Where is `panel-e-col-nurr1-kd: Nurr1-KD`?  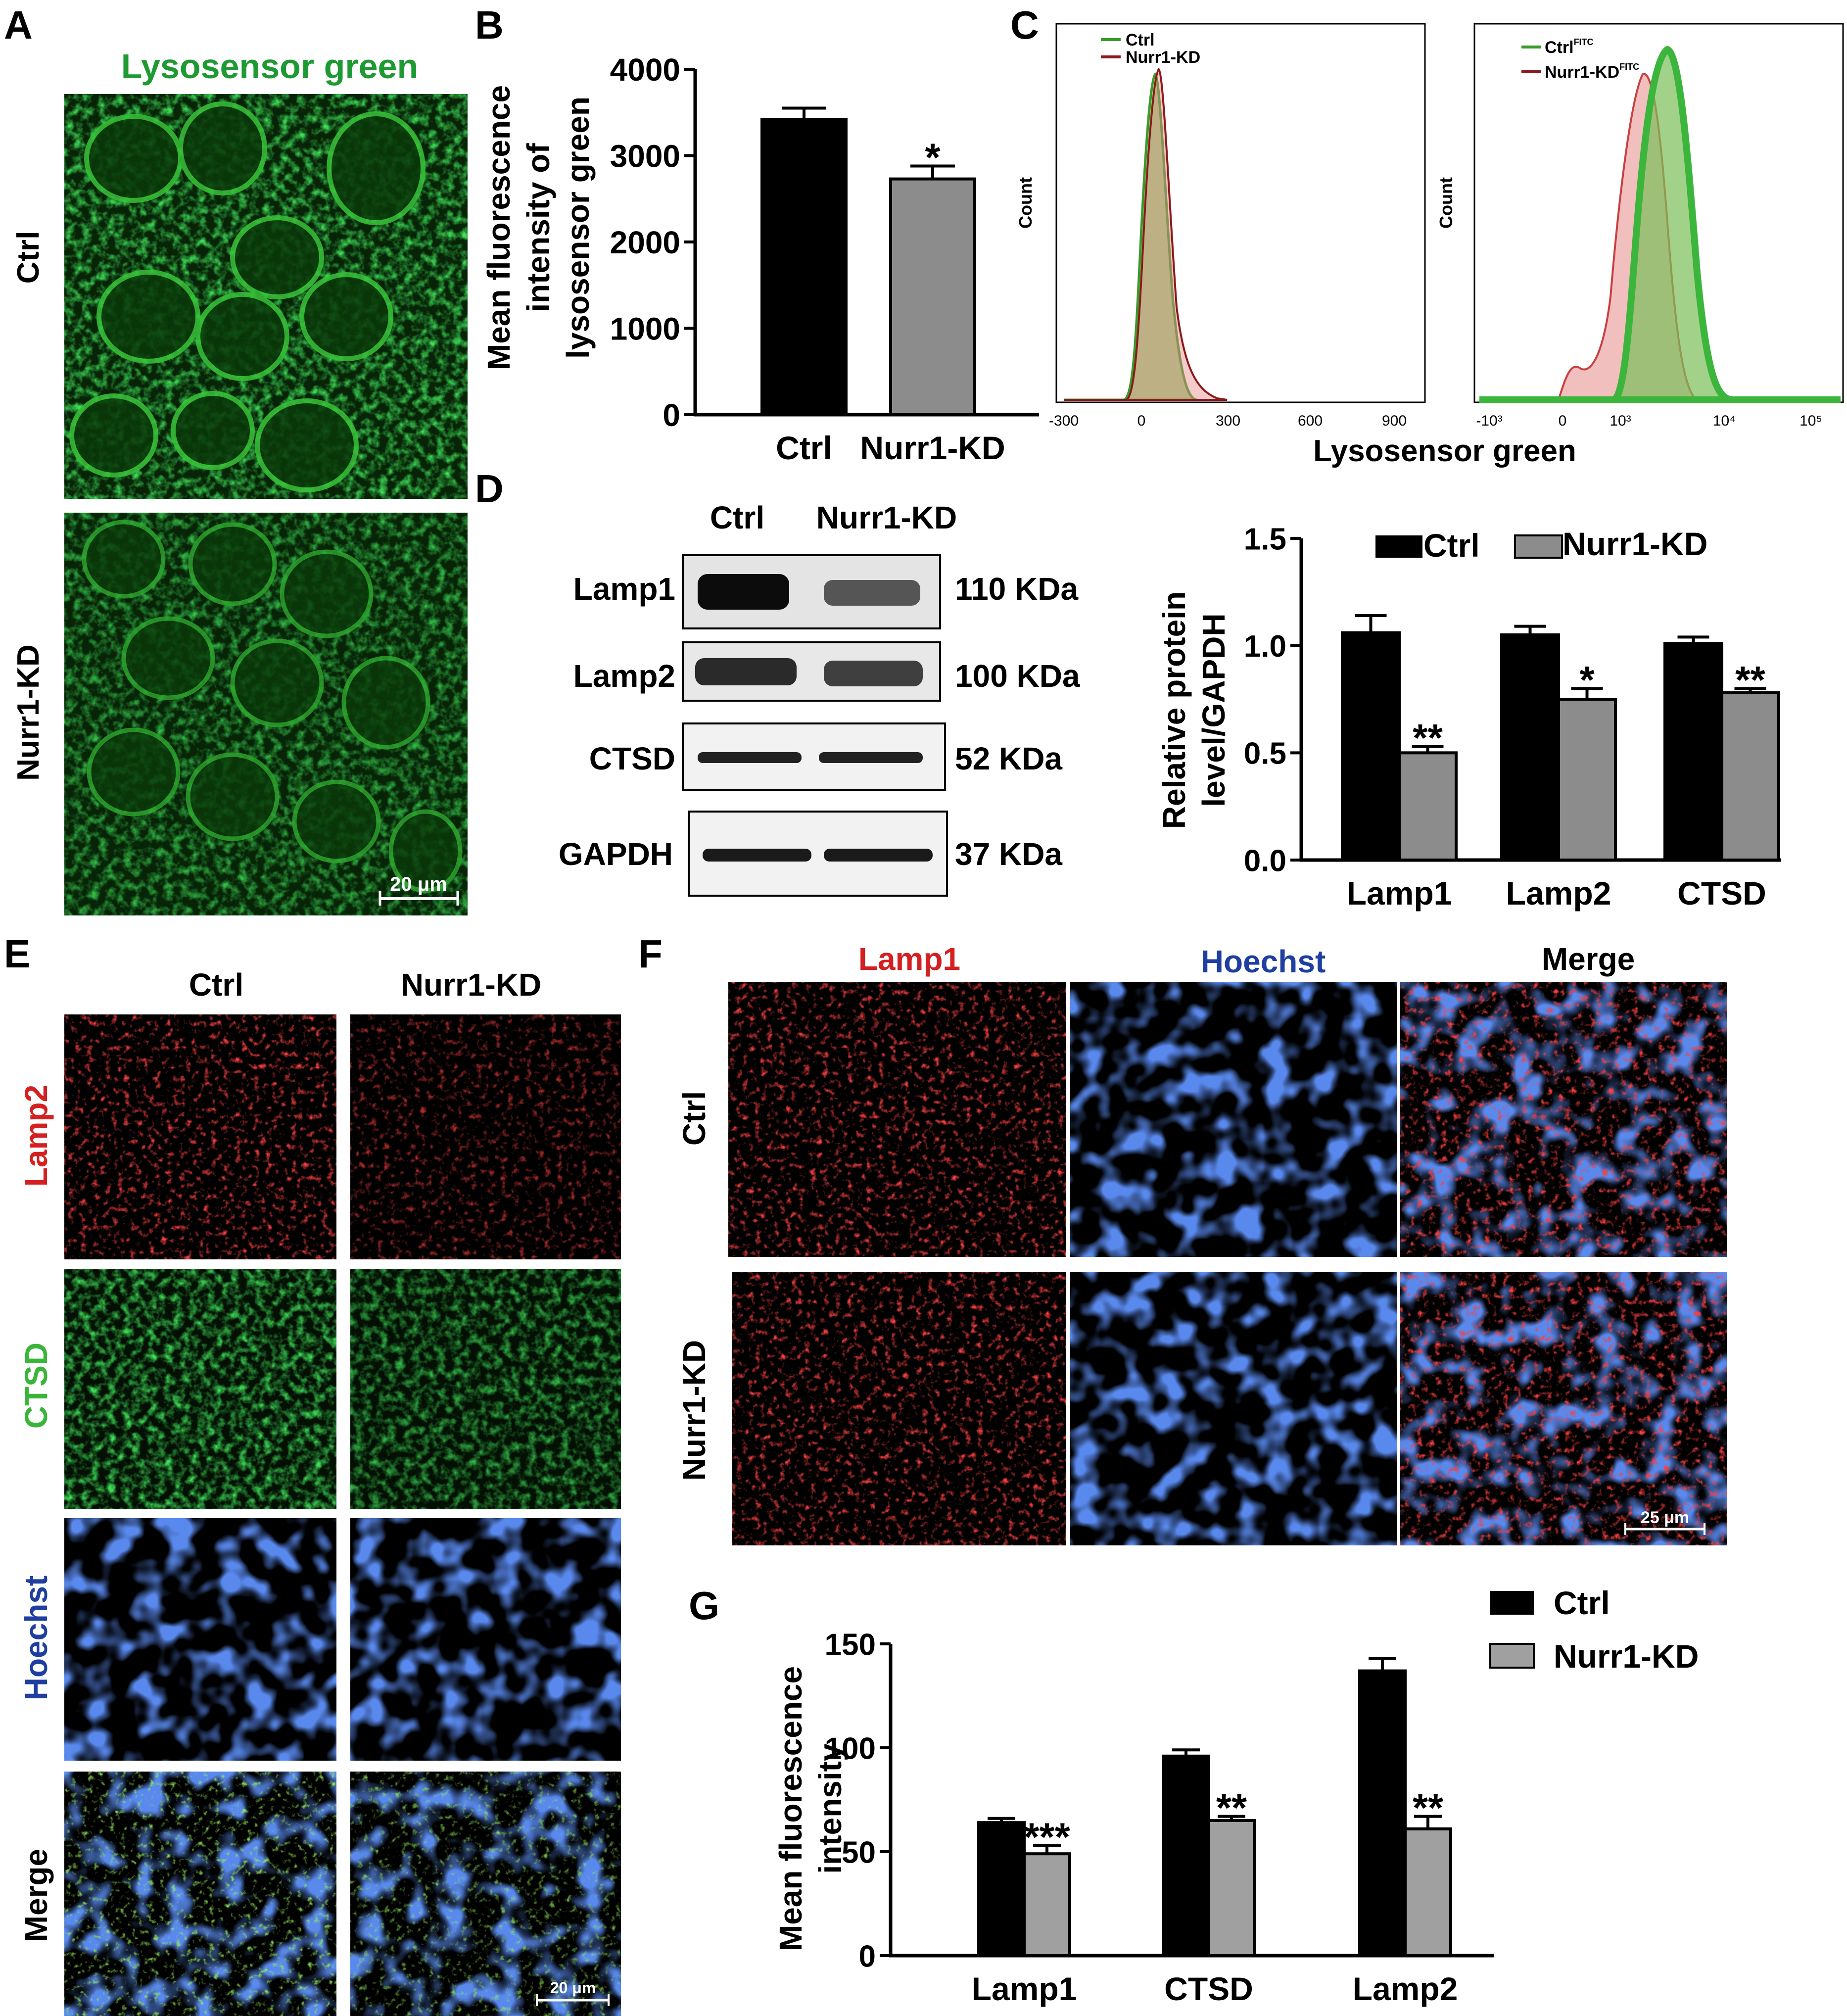 panel-e-col-nurr1-kd: Nurr1-KD is located at coordinates (471, 985).